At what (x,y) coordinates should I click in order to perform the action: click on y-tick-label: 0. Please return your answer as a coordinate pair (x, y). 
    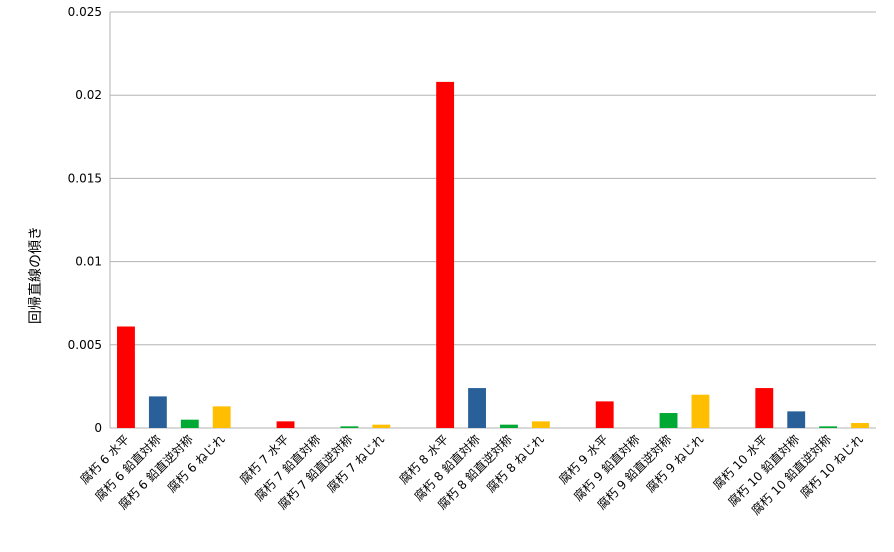
    Looking at the image, I should click on (98, 428).